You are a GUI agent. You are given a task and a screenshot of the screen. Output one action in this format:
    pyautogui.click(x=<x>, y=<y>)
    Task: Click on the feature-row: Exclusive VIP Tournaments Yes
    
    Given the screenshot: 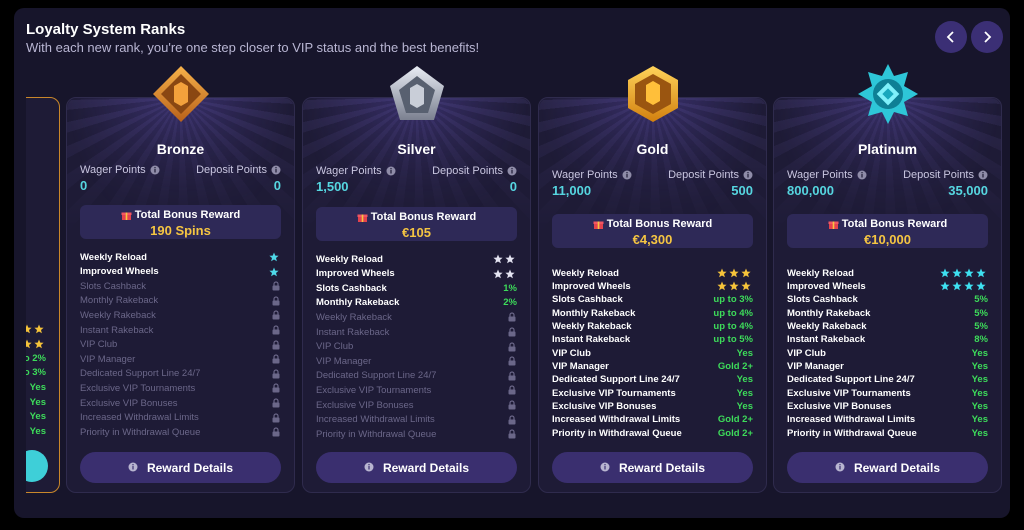 What is the action you would take?
    pyautogui.click(x=652, y=393)
    